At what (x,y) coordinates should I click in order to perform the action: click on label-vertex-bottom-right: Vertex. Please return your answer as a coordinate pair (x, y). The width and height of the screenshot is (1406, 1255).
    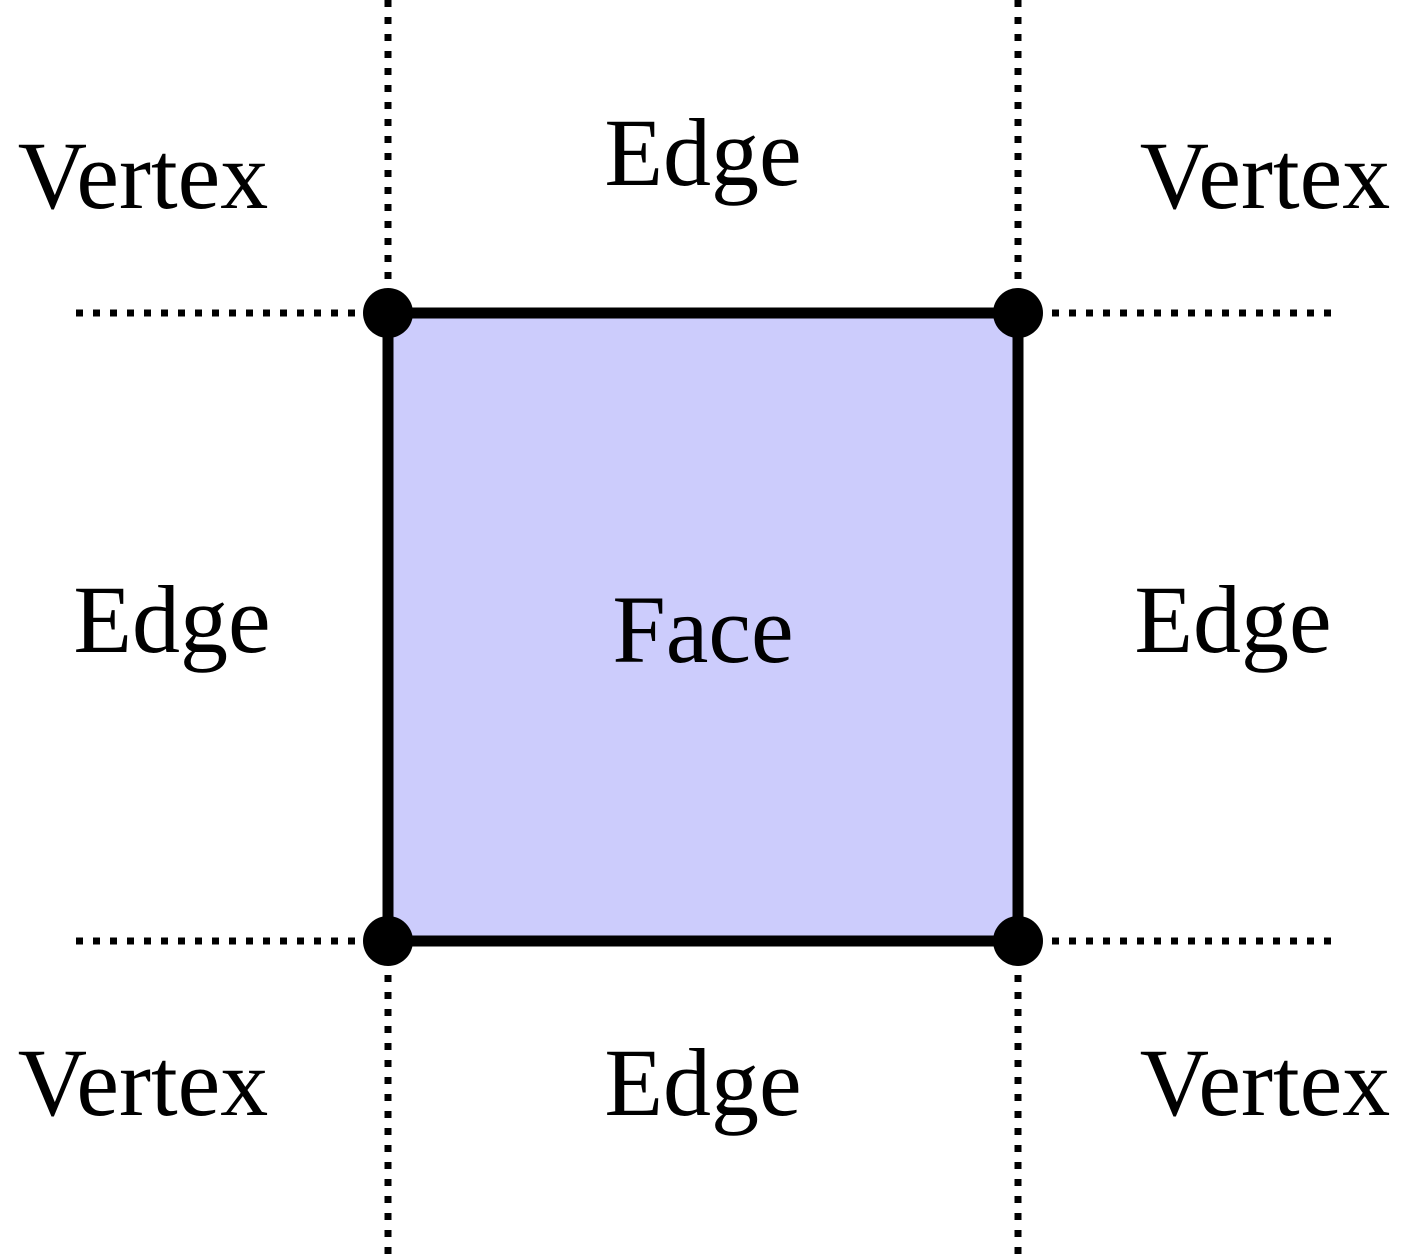
    Looking at the image, I should click on (1265, 1082).